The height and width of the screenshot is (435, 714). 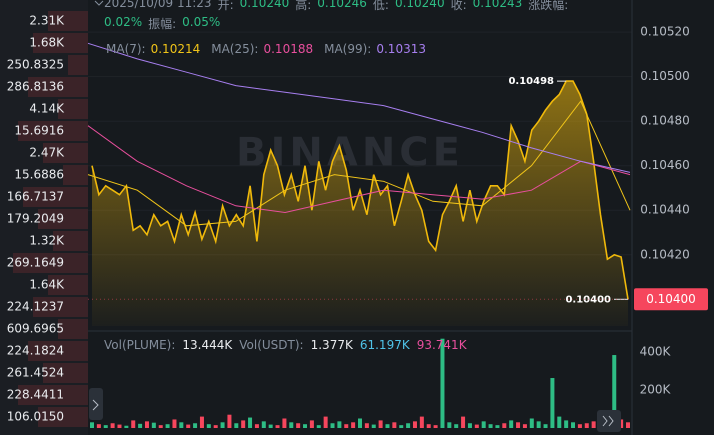 I want to click on order-amount: 179.2049, so click(x=35, y=219).